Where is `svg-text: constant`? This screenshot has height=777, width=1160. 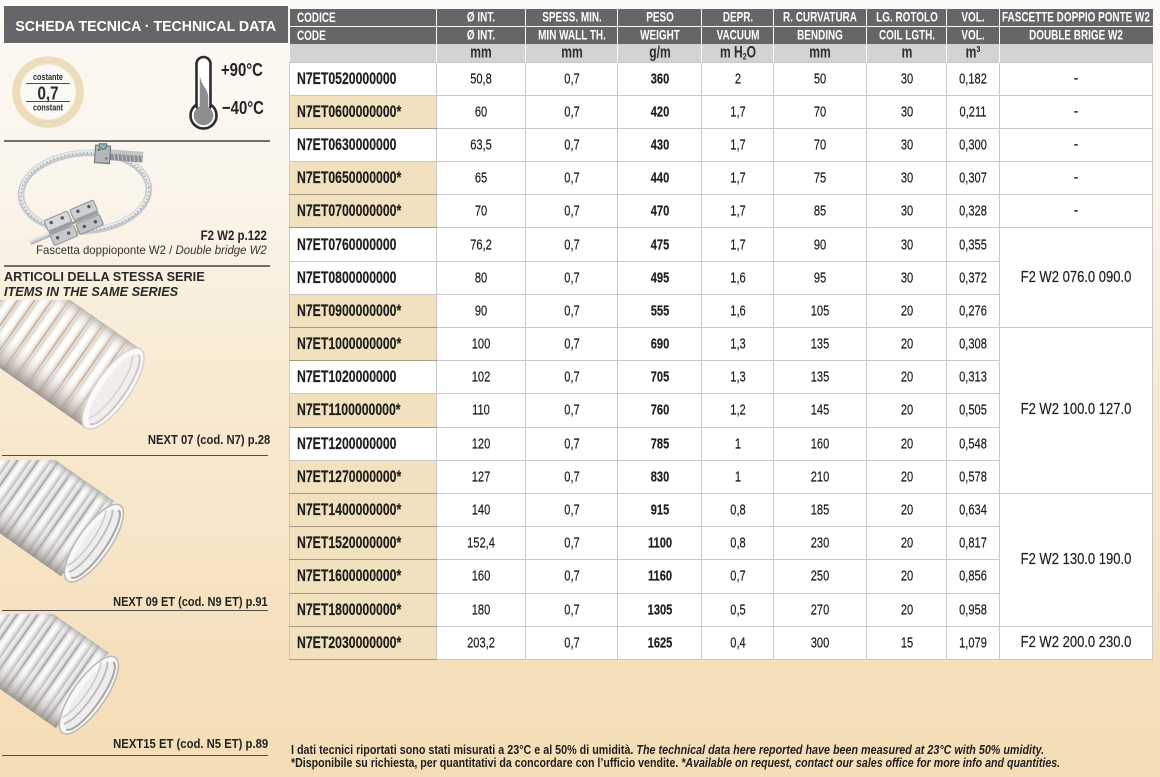 svg-text: constant is located at coordinates (48, 108).